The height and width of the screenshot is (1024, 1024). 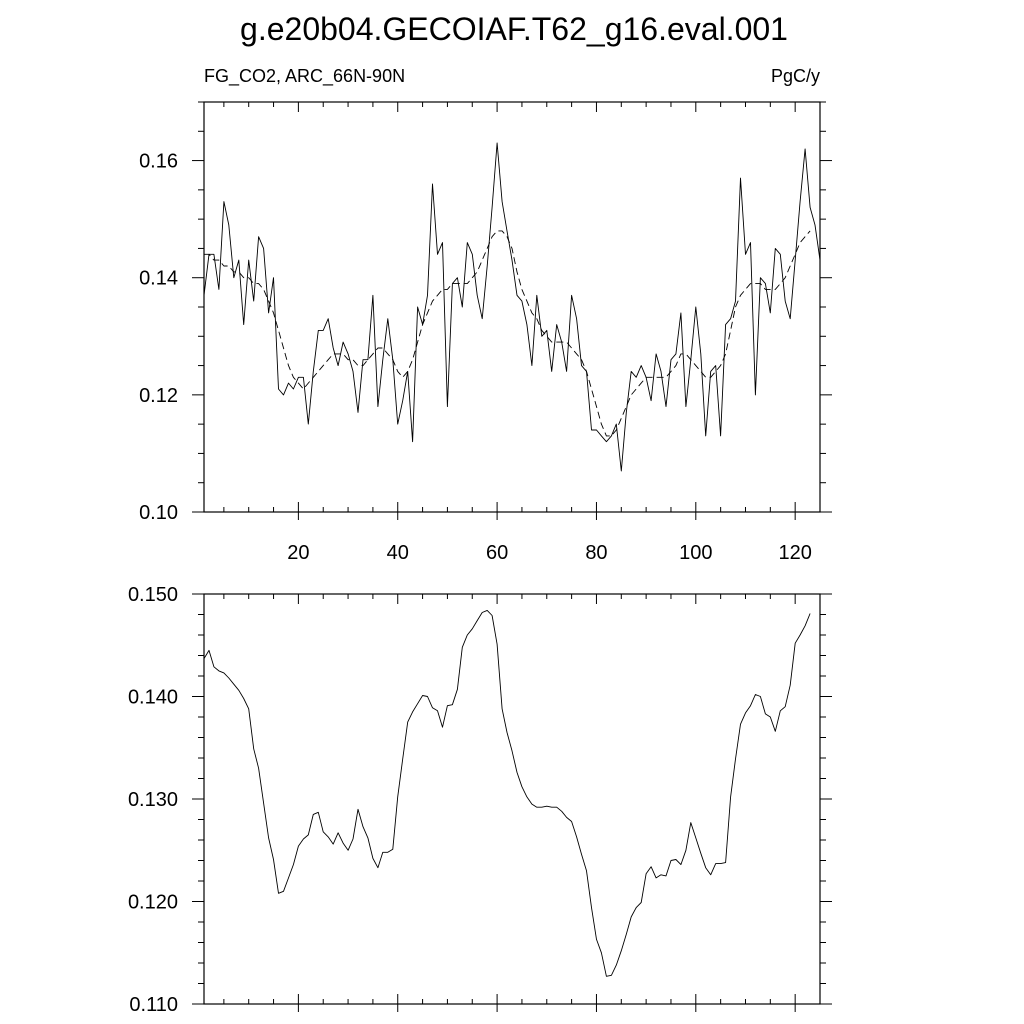 I want to click on top-y-tick-labels: 0.10 0.12 0.14 0.16, so click(x=158, y=337).